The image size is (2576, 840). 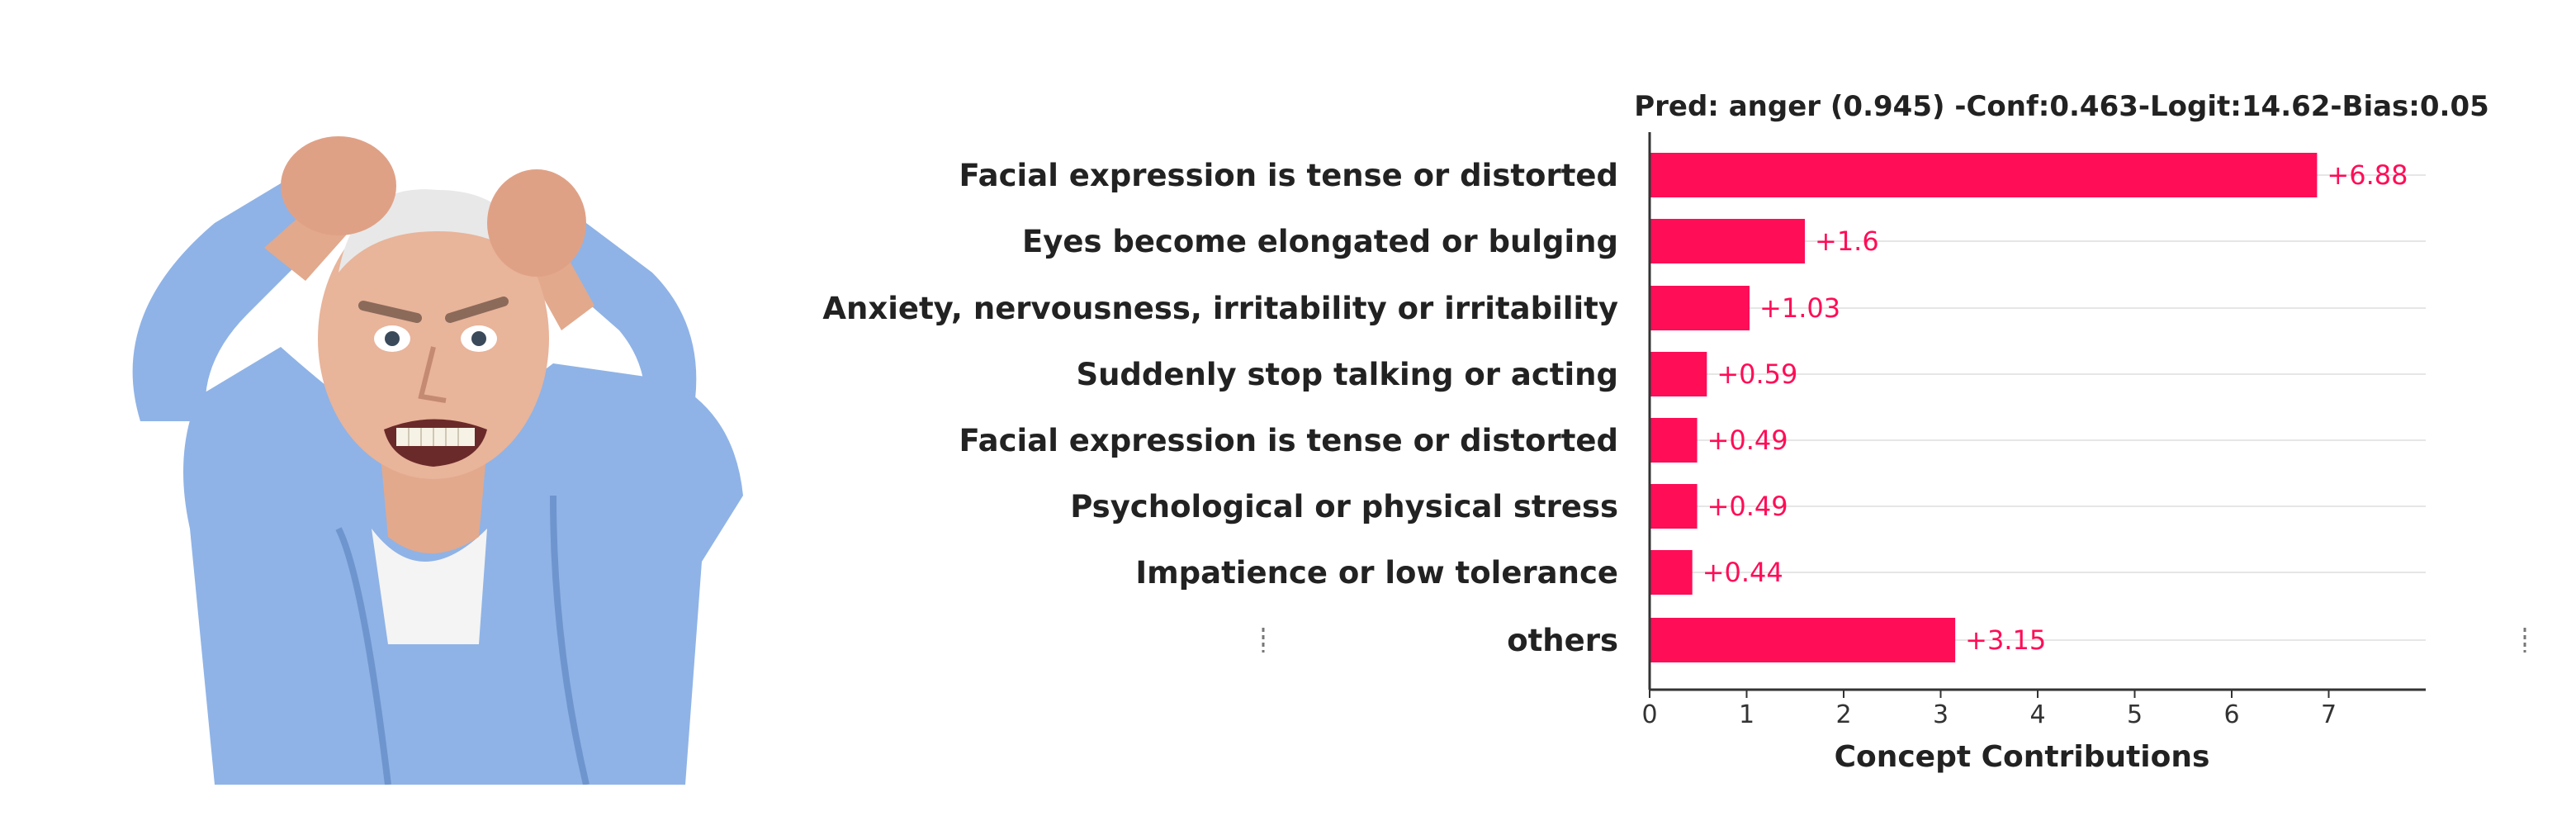 I want to click on x-tick-label: 7, so click(x=2329, y=714).